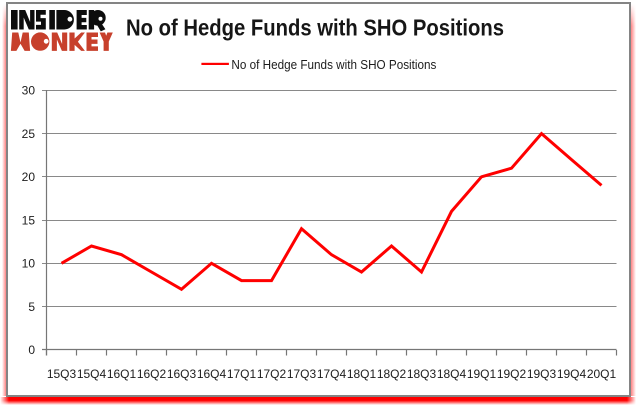 The image size is (637, 408). I want to click on svg-text: 17Q1, so click(242, 374).